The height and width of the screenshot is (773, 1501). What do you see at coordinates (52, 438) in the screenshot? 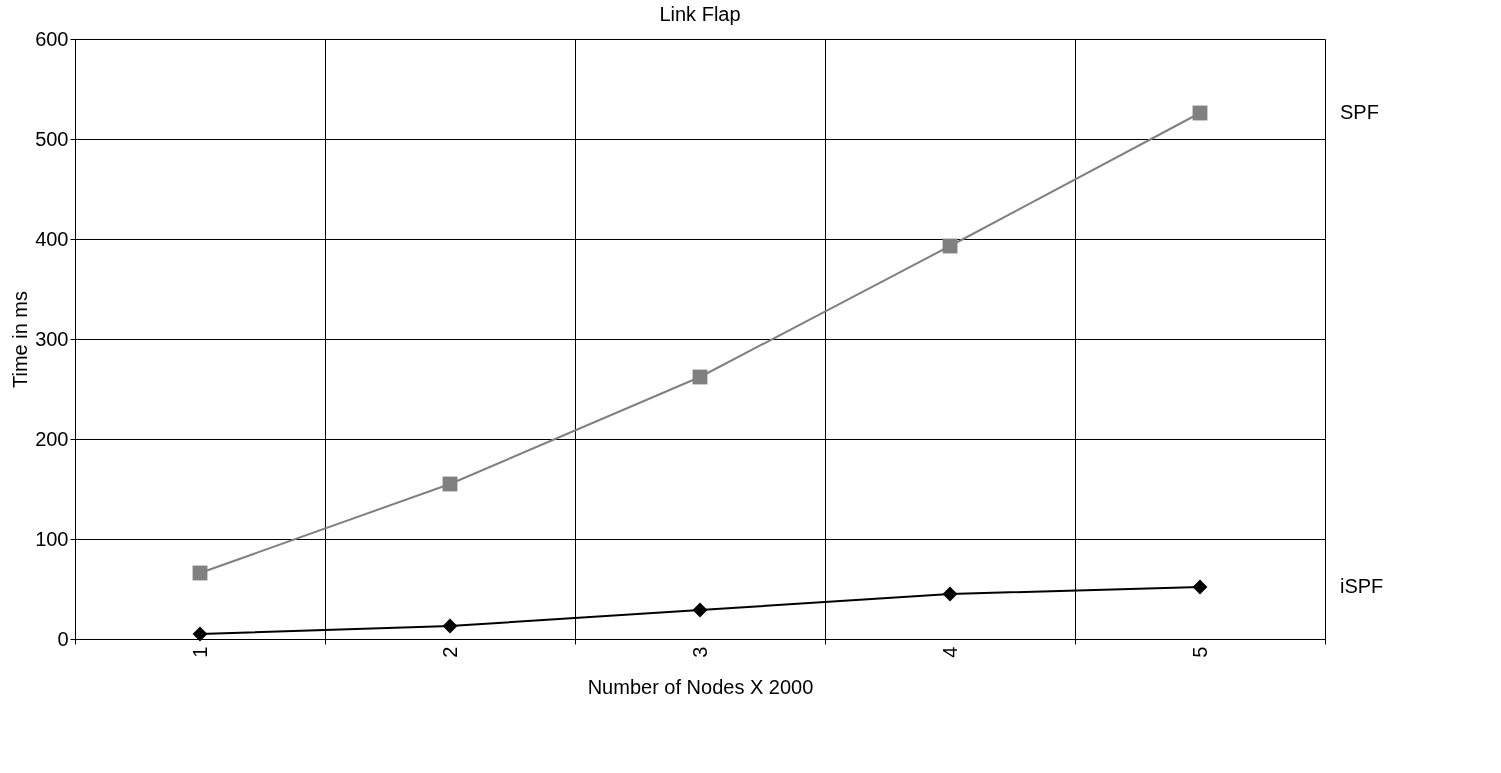
I see `y-tick-label: 200` at bounding box center [52, 438].